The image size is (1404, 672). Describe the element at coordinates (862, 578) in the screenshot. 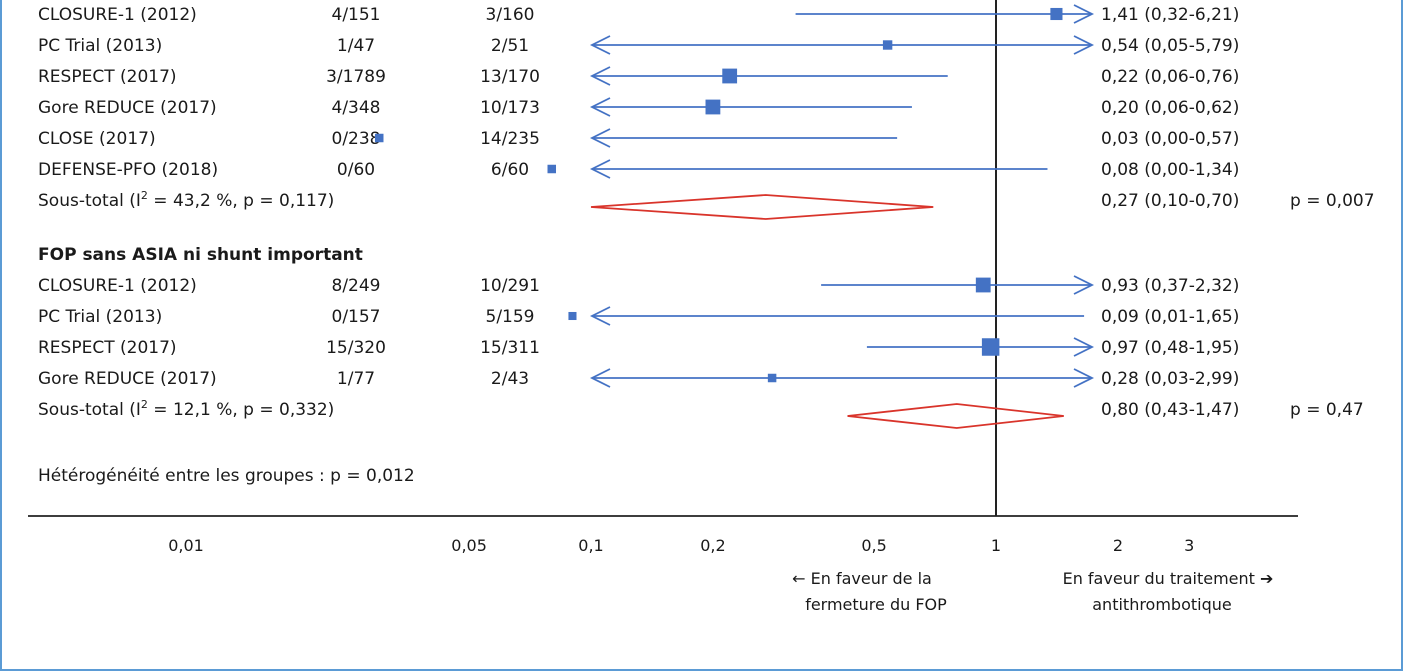

I see `axis-label-left-line1: ← En faveur de la` at that location.